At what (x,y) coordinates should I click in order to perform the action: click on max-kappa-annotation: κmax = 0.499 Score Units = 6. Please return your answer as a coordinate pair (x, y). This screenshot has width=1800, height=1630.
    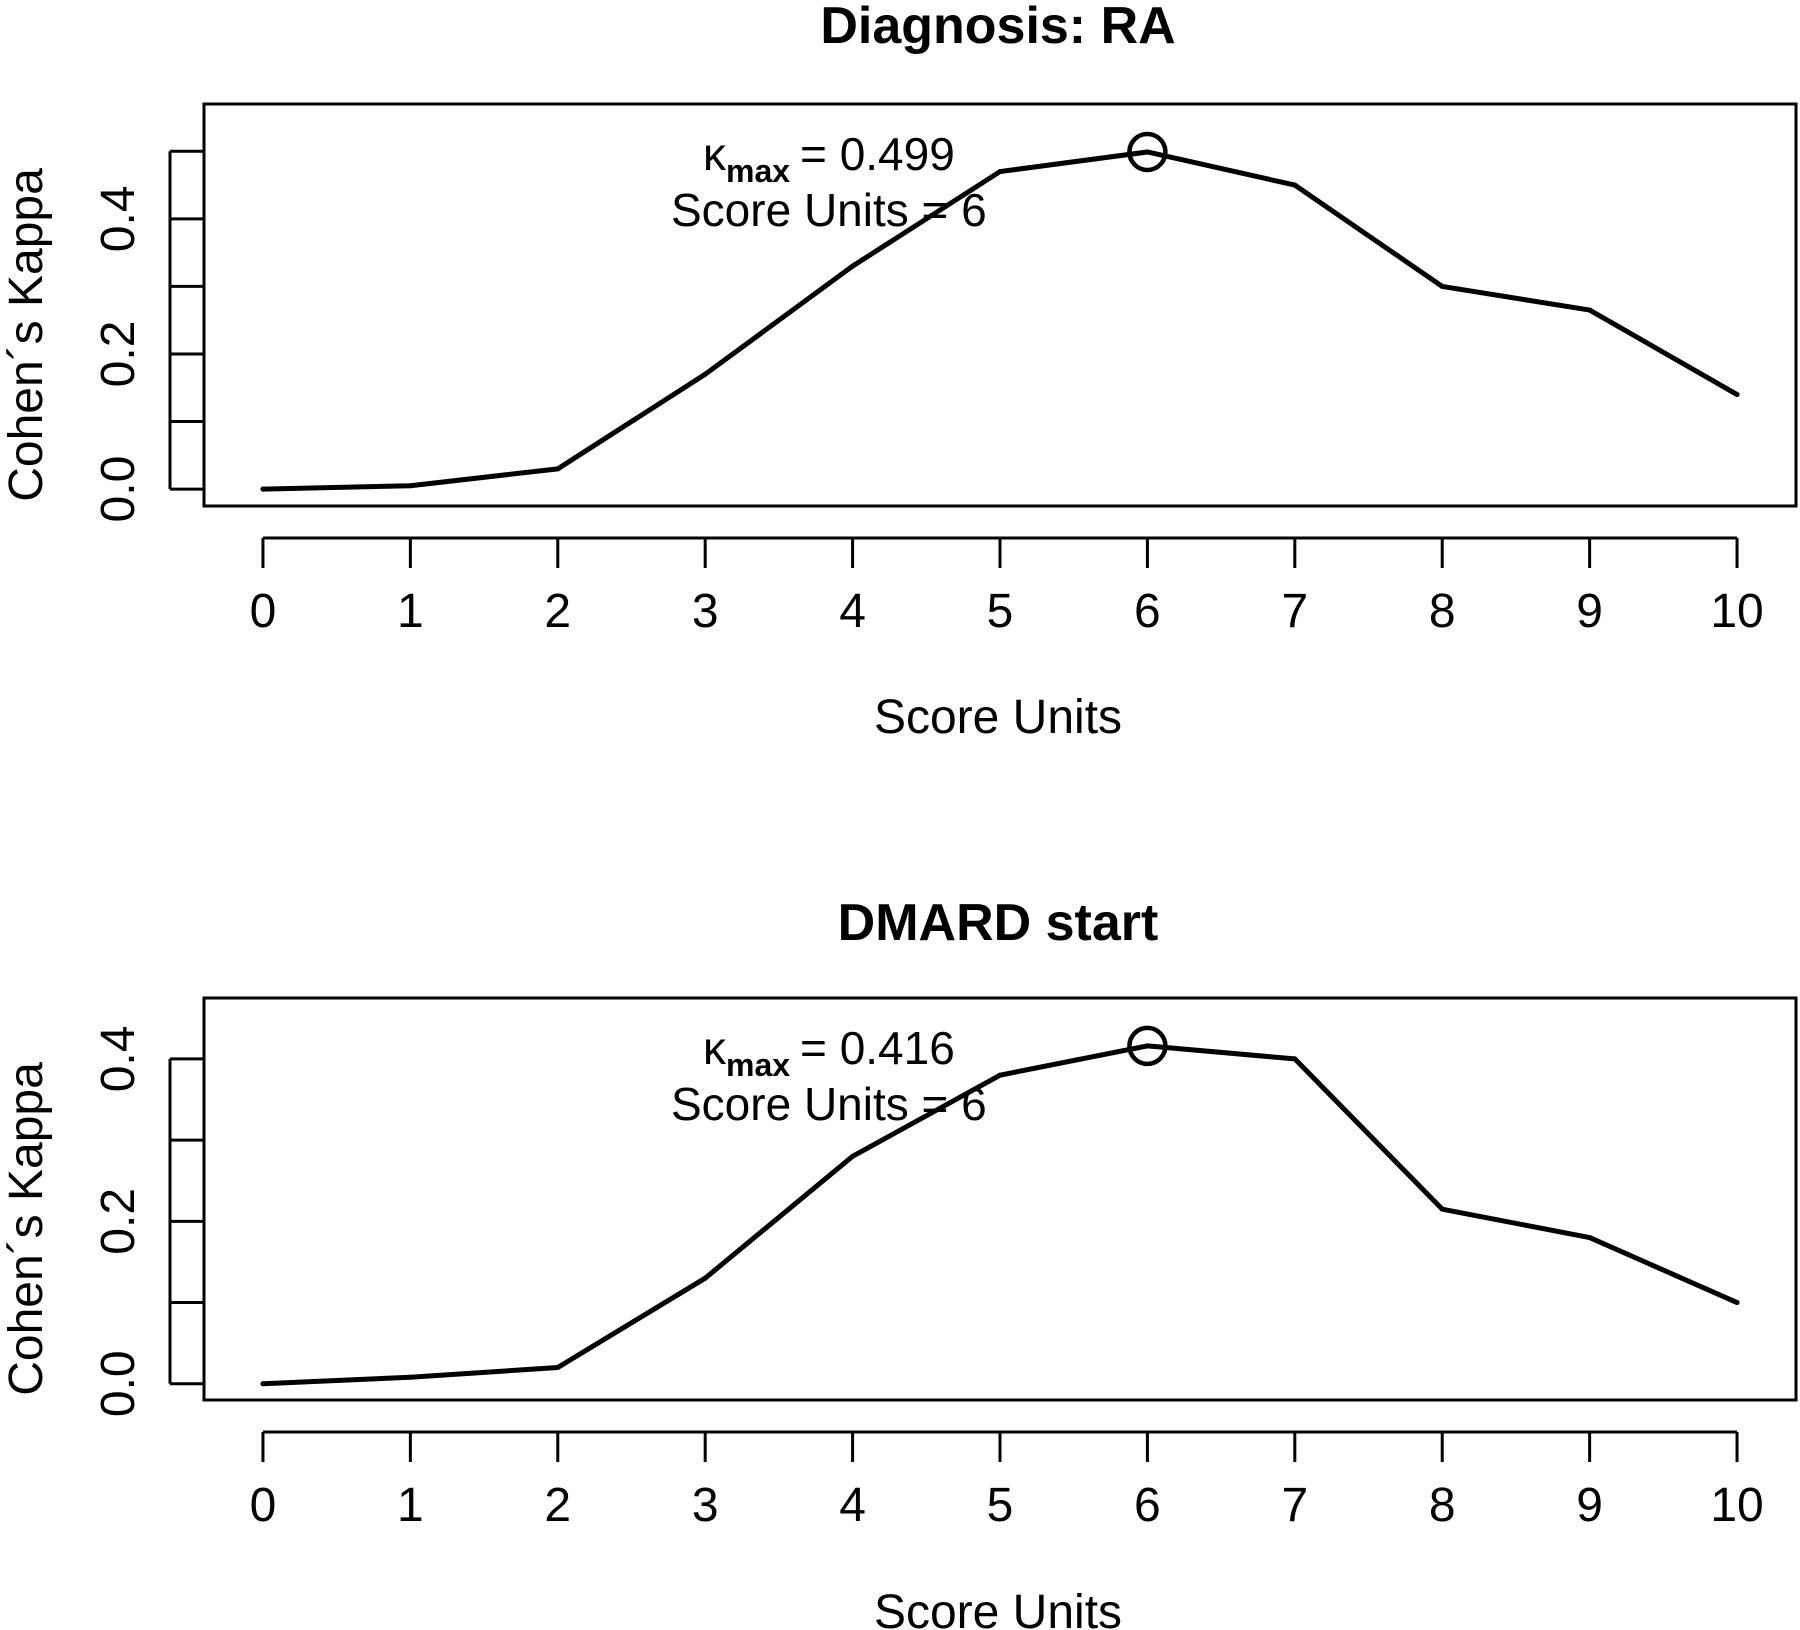
    Looking at the image, I should click on (829, 182).